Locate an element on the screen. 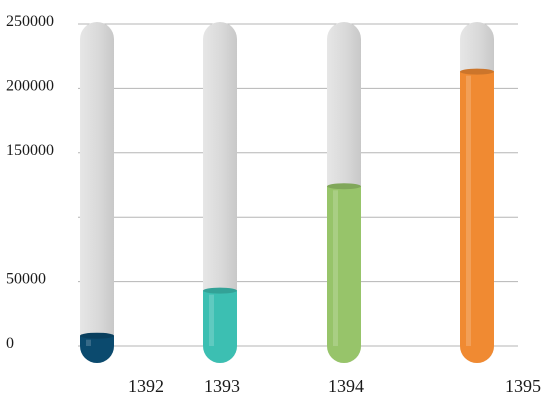 The width and height of the screenshot is (544, 401). y-tick-label: 250000 is located at coordinates (30, 21).